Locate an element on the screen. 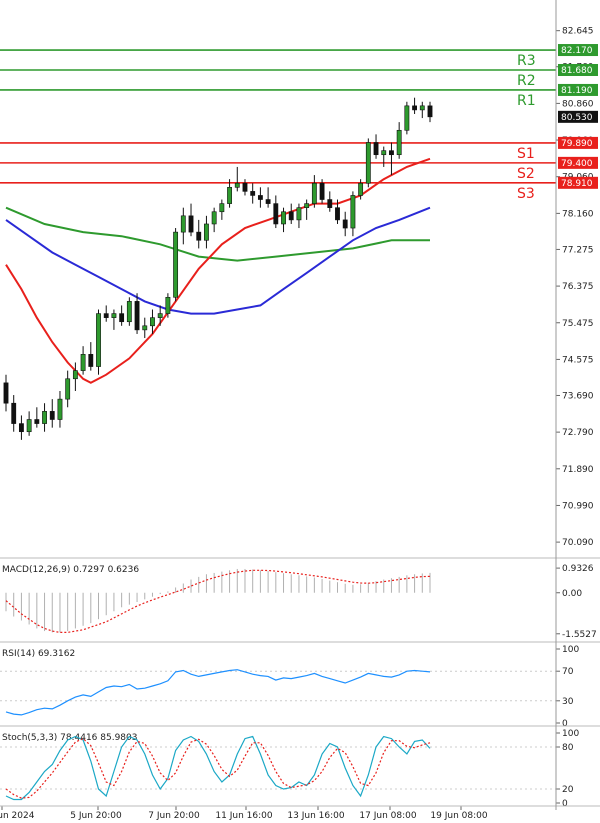 The width and height of the screenshot is (600, 823). level-badge-label: 81.190 is located at coordinates (577, 91).